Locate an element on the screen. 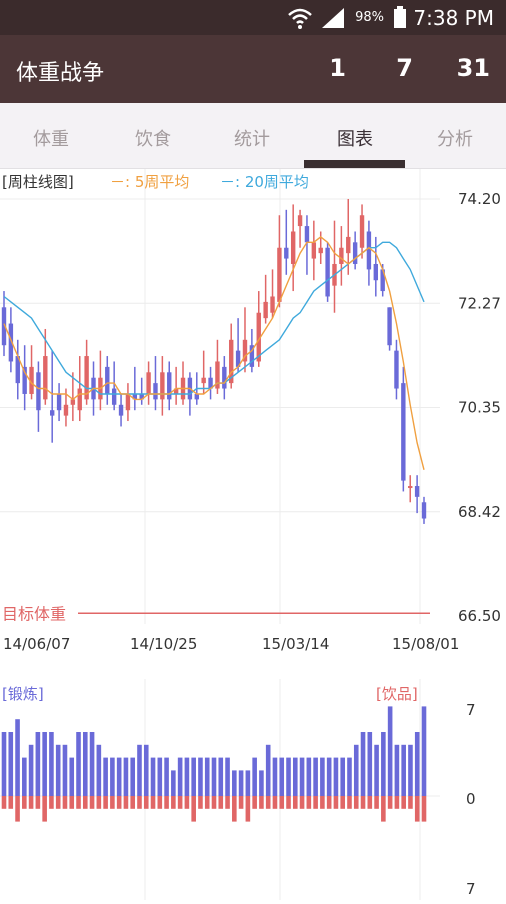 This screenshot has width=506, height=904. tab-stats: 统计 is located at coordinates (252, 139).